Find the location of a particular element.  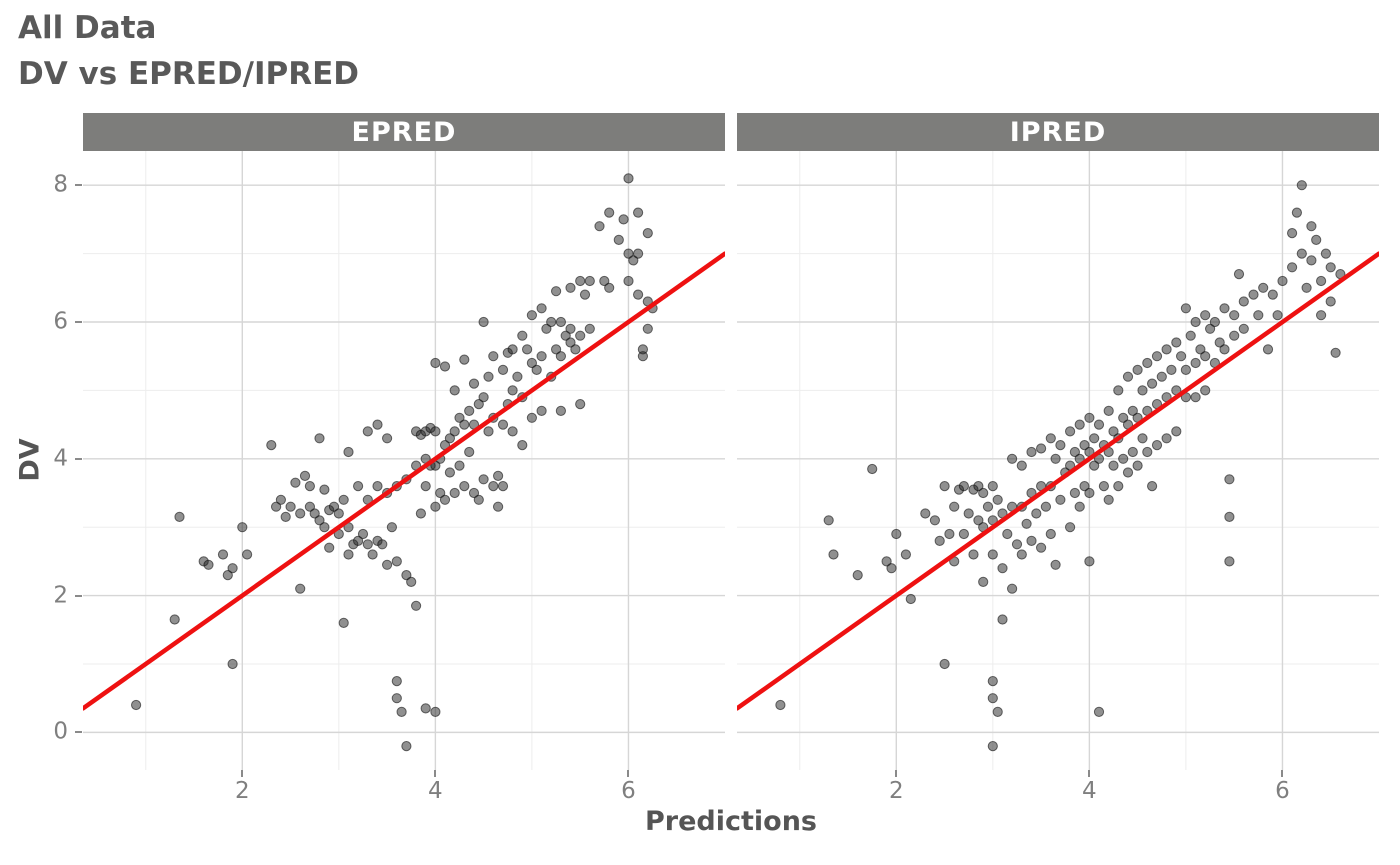

facet-strip-ipred-label: IPRED is located at coordinates (1058, 132).